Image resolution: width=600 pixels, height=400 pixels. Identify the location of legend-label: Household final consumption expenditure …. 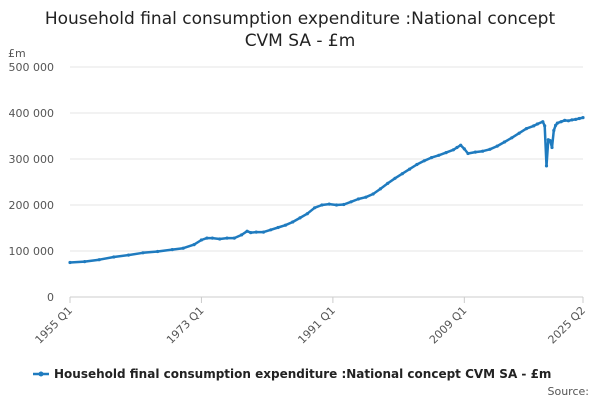
(302, 374).